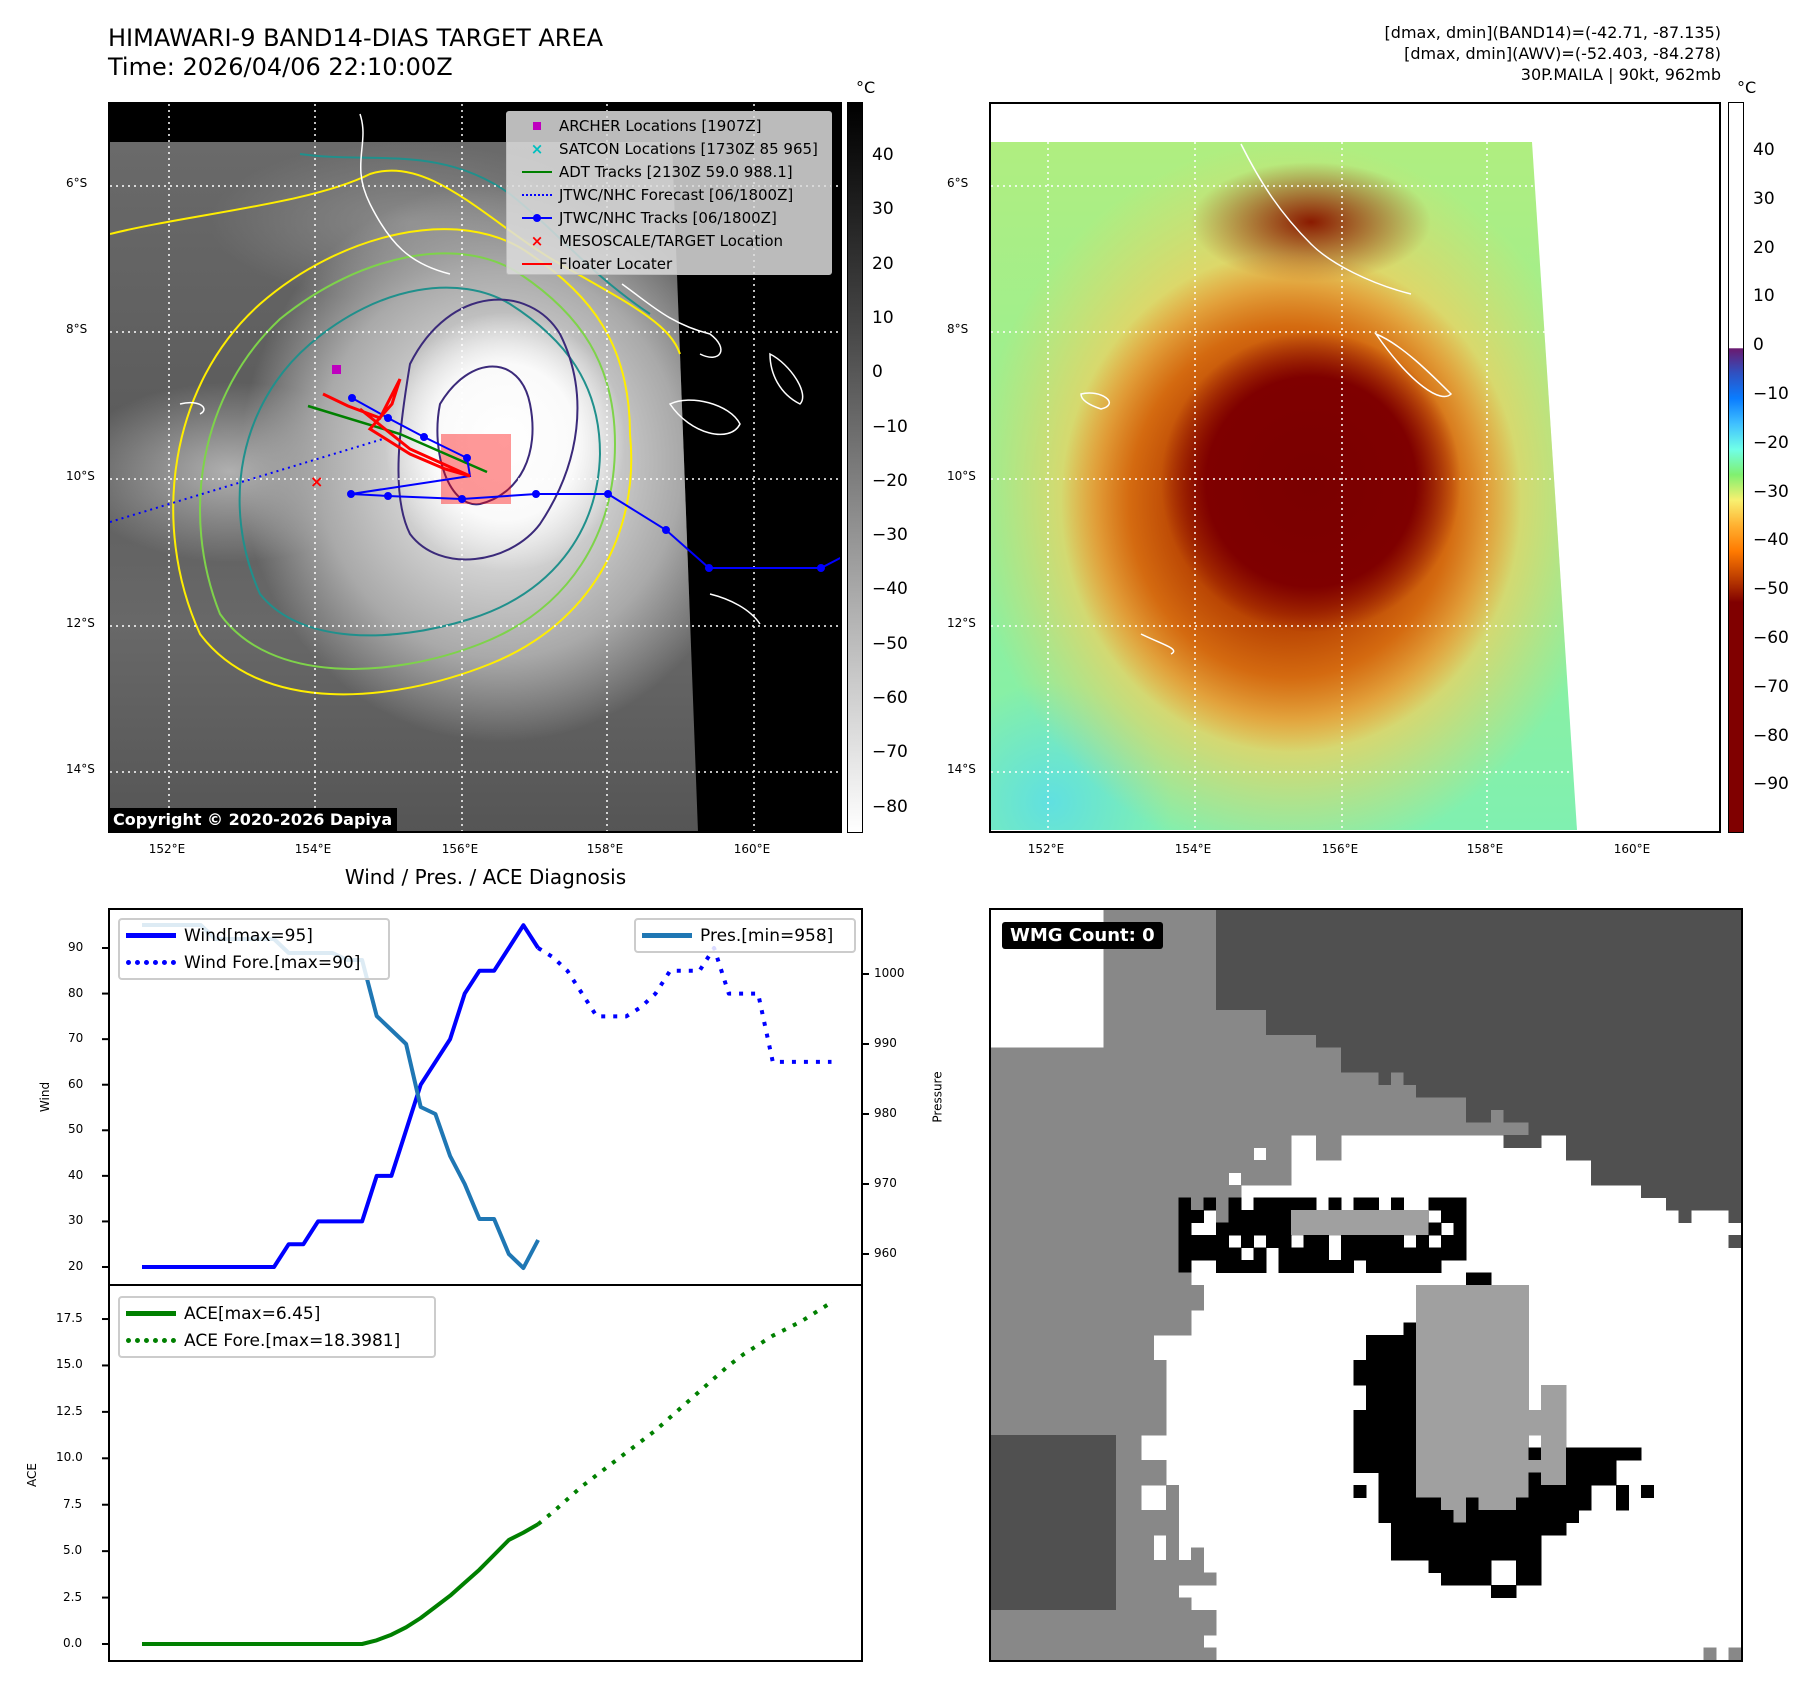 This screenshot has width=1801, height=1690. I want to click on colorbar-tick-label: −80, so click(1771, 735).